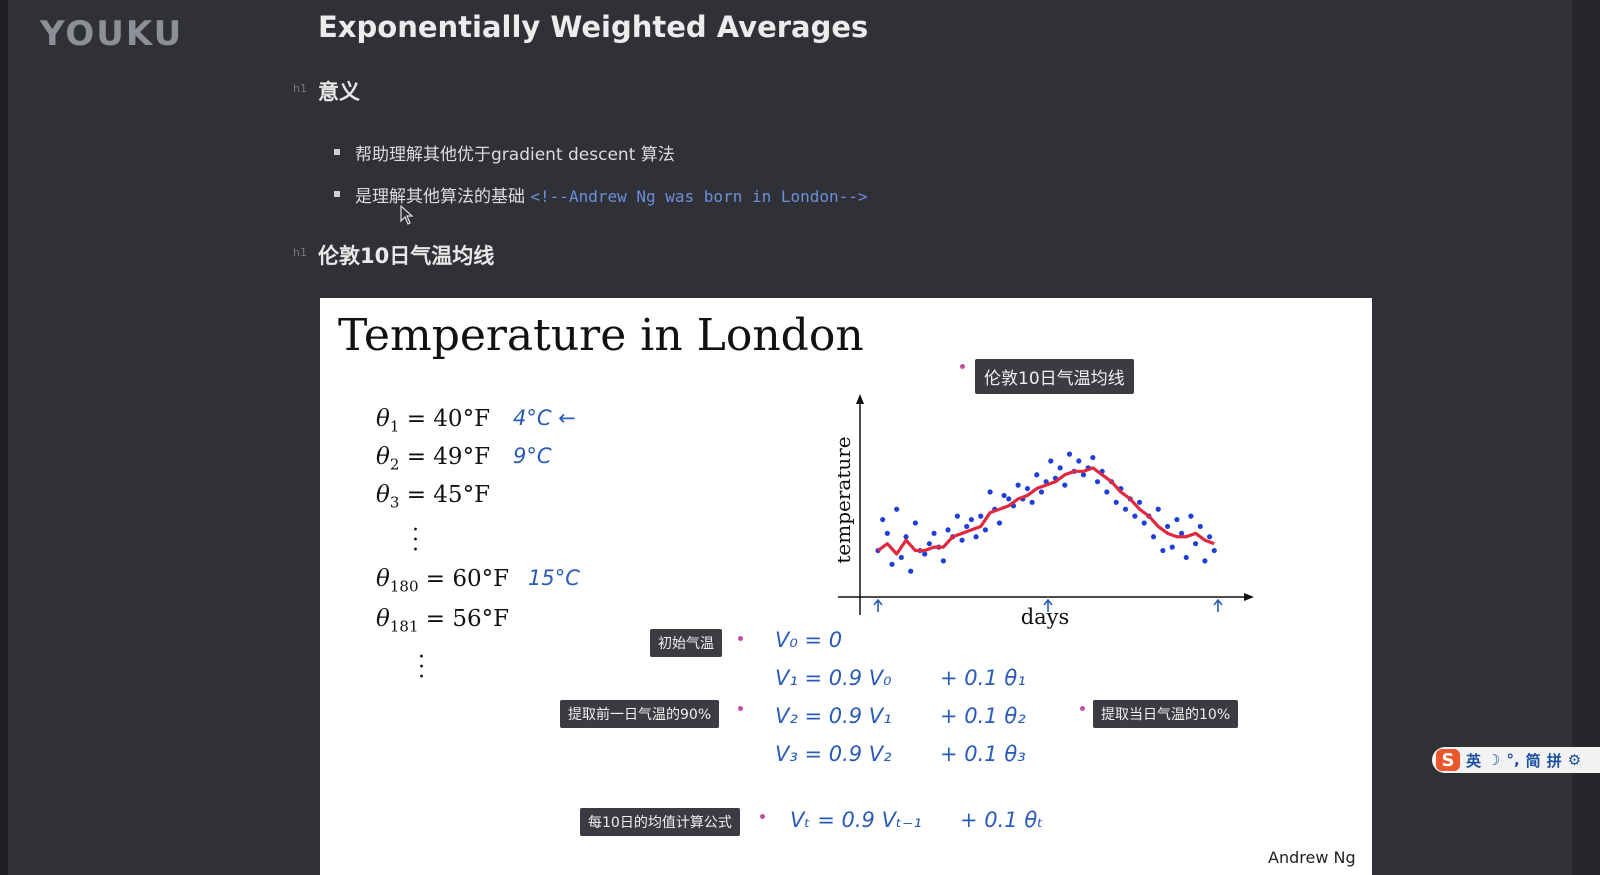 Image resolution: width=1600 pixels, height=875 pixels. What do you see at coordinates (860, 399) in the screenshot?
I see `y-axis-arrow-icon` at bounding box center [860, 399].